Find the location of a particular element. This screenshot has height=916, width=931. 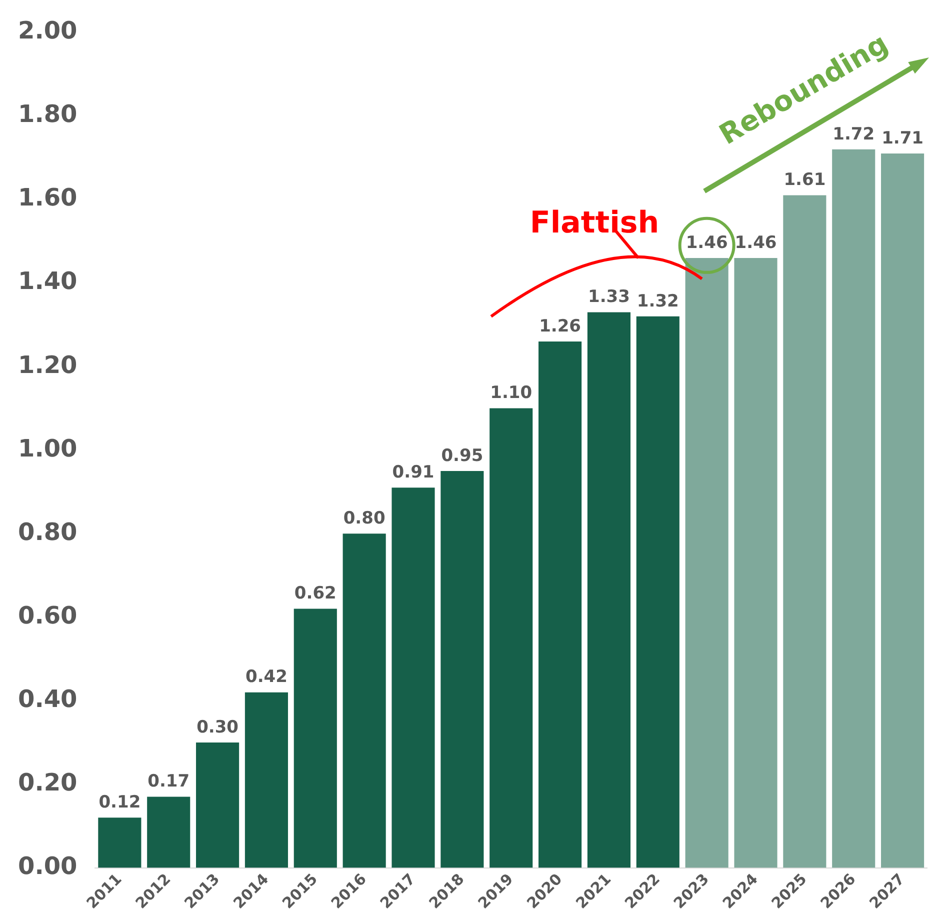

y-tick-label: 2.00 is located at coordinates (48, 30).